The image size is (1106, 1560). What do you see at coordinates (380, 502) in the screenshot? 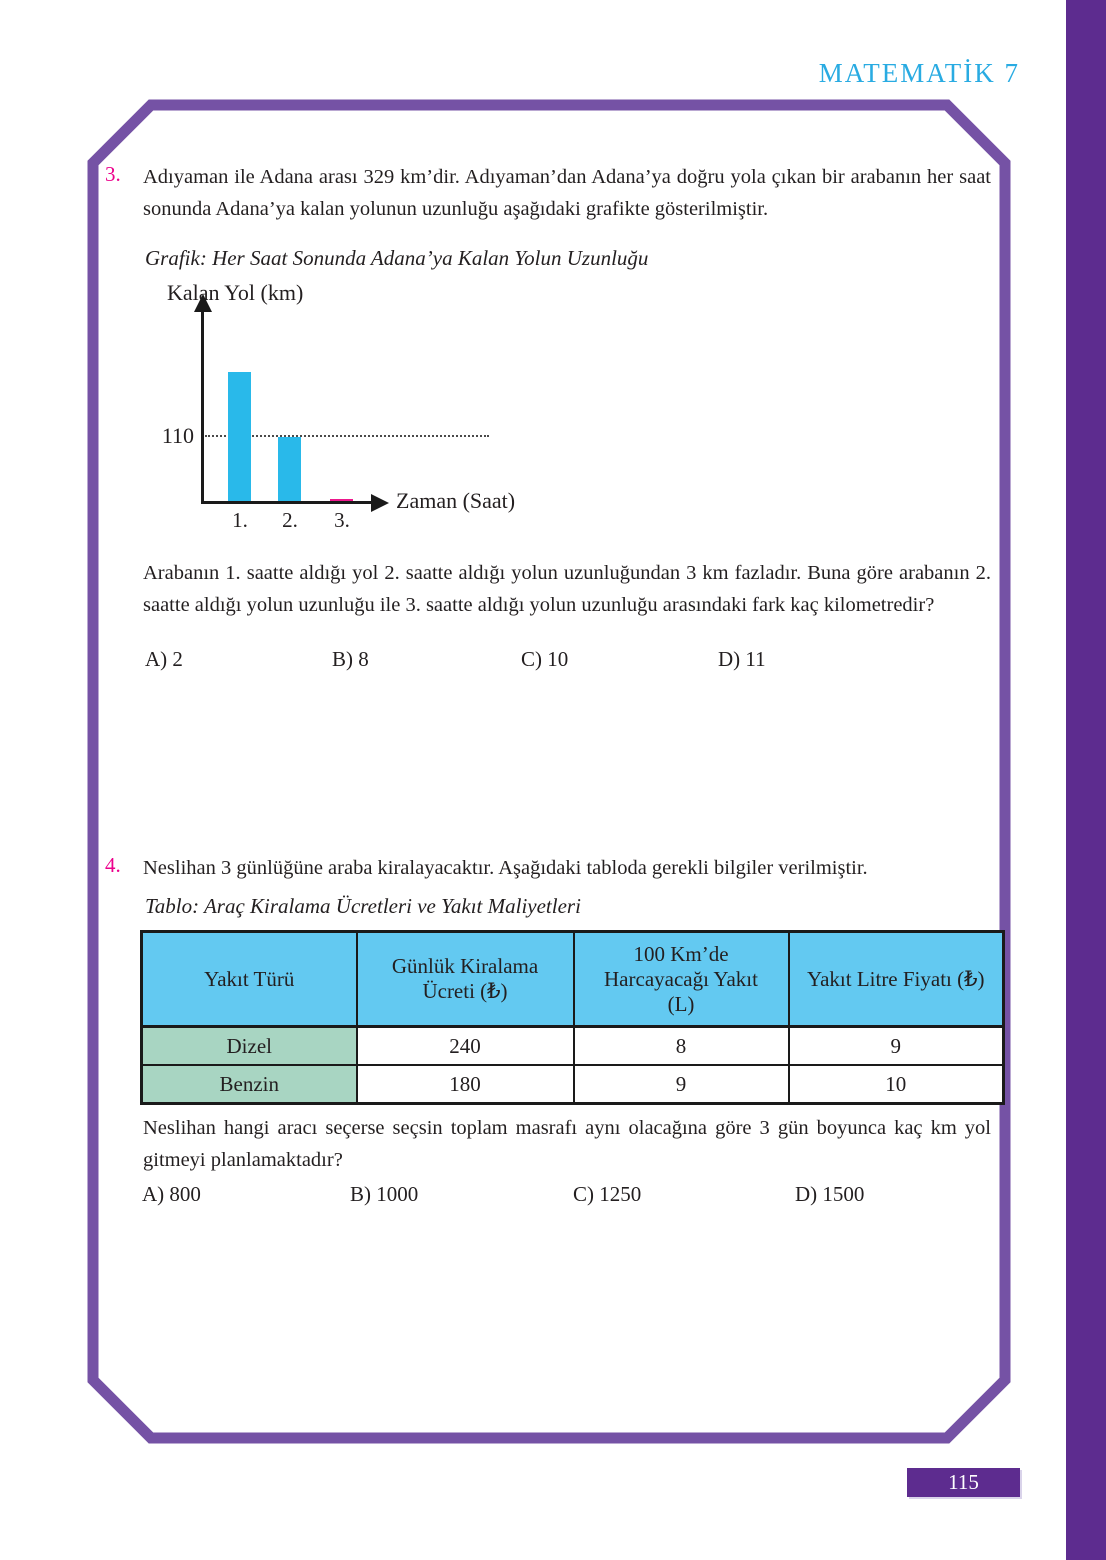
I see `x-axis-arrow-icon` at bounding box center [380, 502].